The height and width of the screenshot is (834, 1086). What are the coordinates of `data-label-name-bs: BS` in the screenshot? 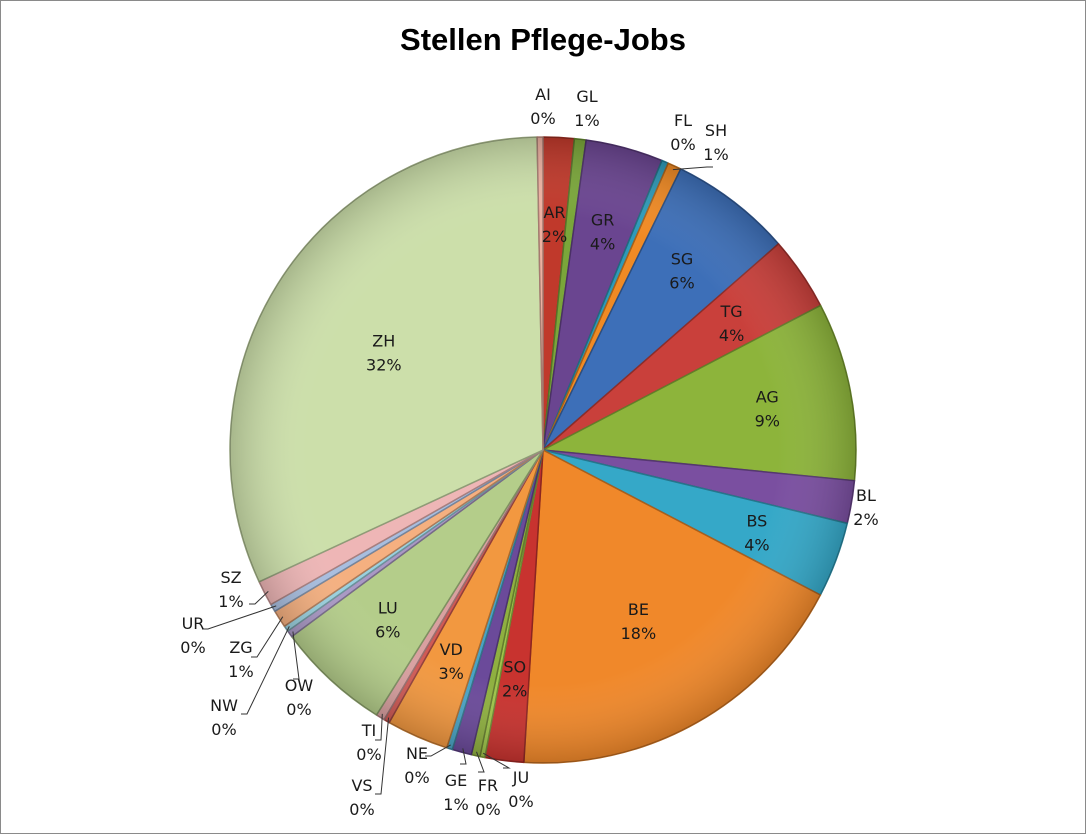 It's located at (756, 520).